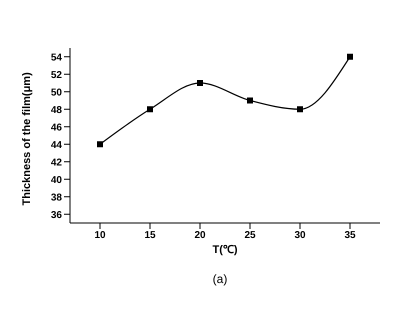 This screenshot has width=400, height=320. I want to click on y-tick-label: 42, so click(56, 162).